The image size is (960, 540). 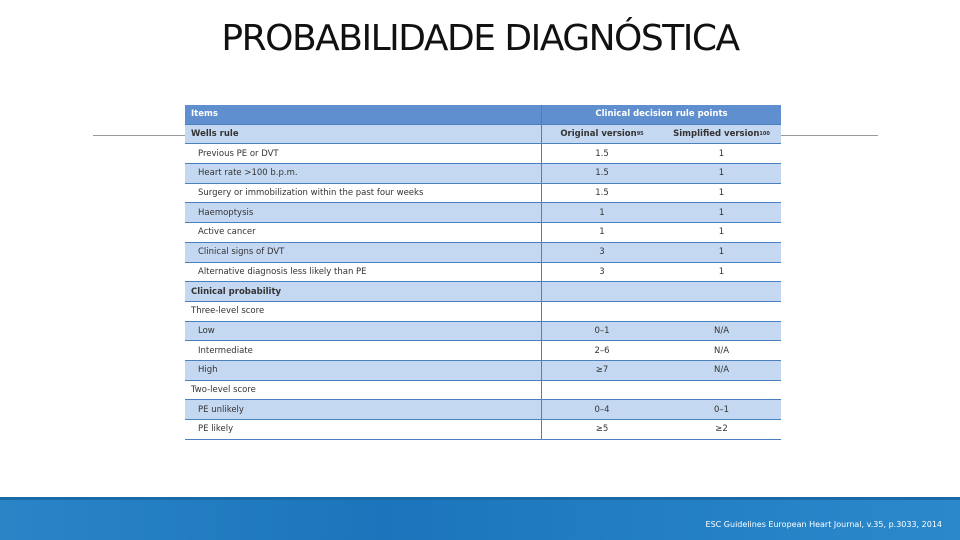 I want to click on table-row: Low 0–1 N/A, so click(x=483, y=331).